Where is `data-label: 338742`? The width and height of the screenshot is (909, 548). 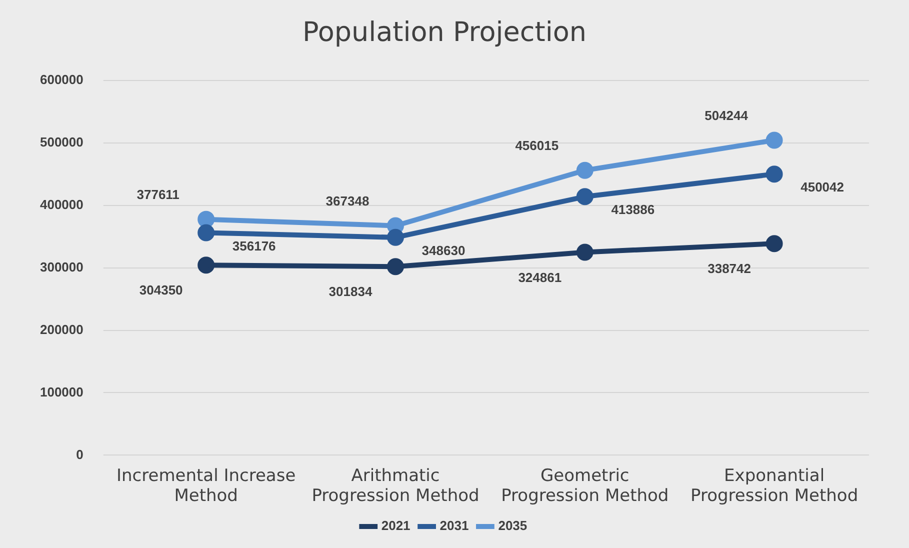
data-label: 338742 is located at coordinates (729, 268).